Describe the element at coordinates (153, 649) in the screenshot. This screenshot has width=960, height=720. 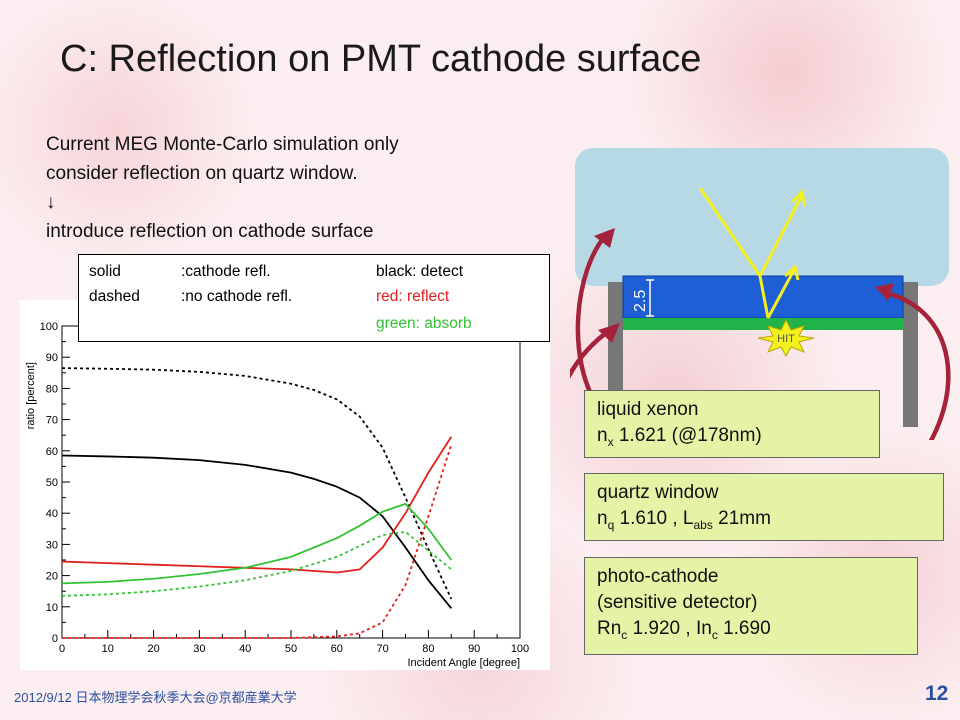
I see `x-tick-label: 20` at that location.